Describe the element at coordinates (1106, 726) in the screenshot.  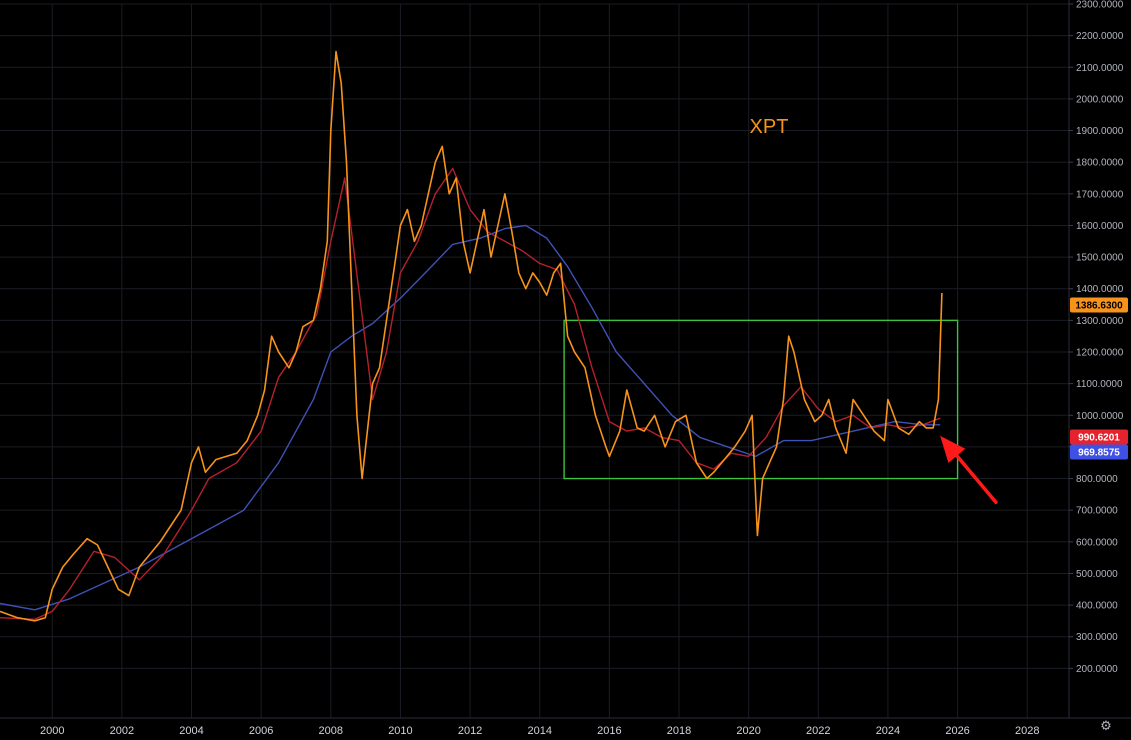
I see `settings-gear-icon: ⚙` at that location.